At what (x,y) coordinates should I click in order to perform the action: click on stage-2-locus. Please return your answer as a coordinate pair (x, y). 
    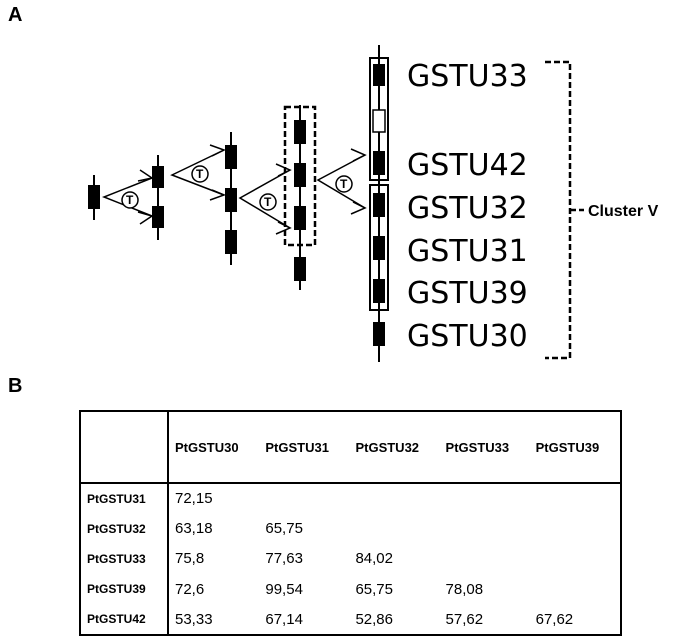
    Looking at the image, I should click on (158, 197).